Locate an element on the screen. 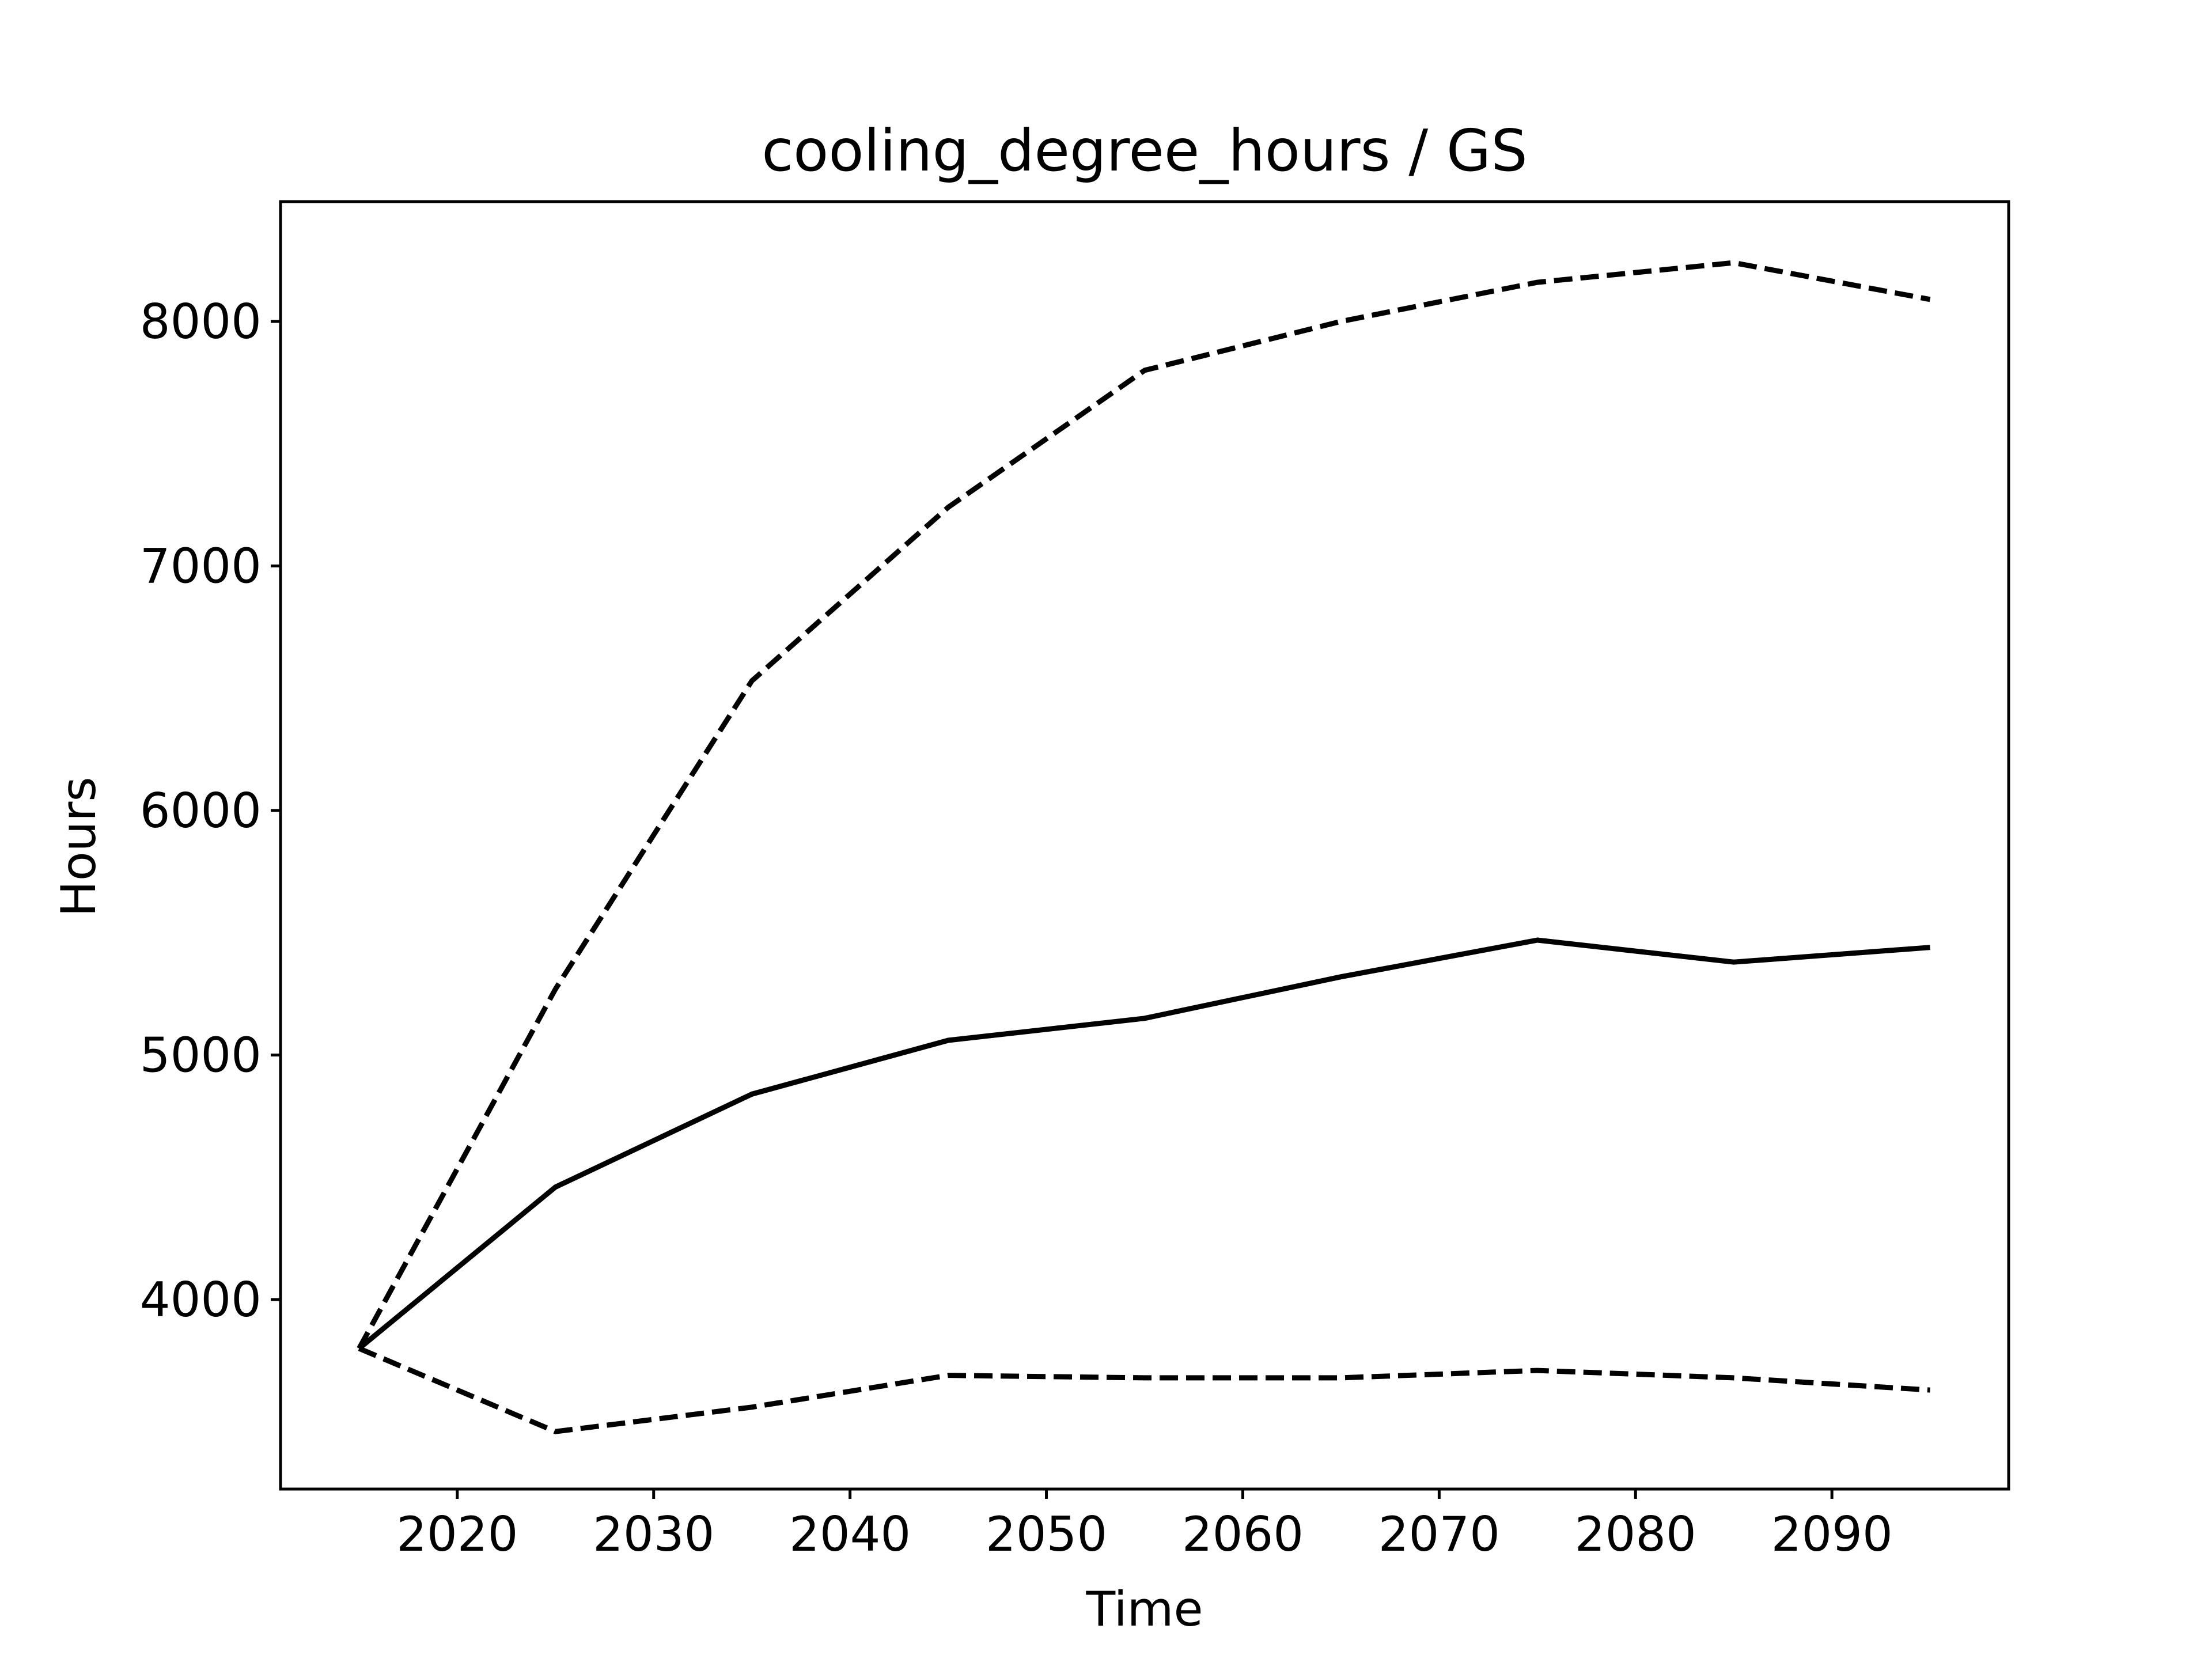  y-tick-label: 8000 is located at coordinates (201, 322).